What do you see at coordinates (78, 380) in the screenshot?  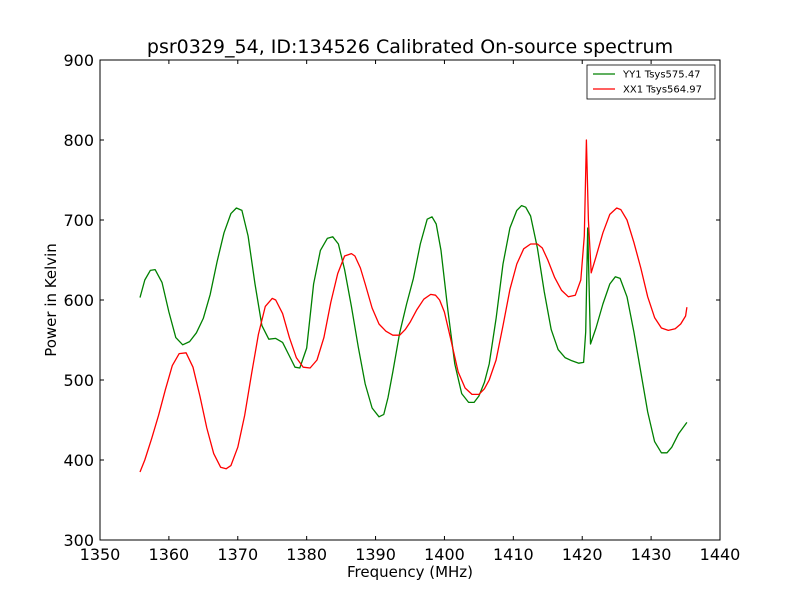 I see `y-tick-label: 500` at bounding box center [78, 380].